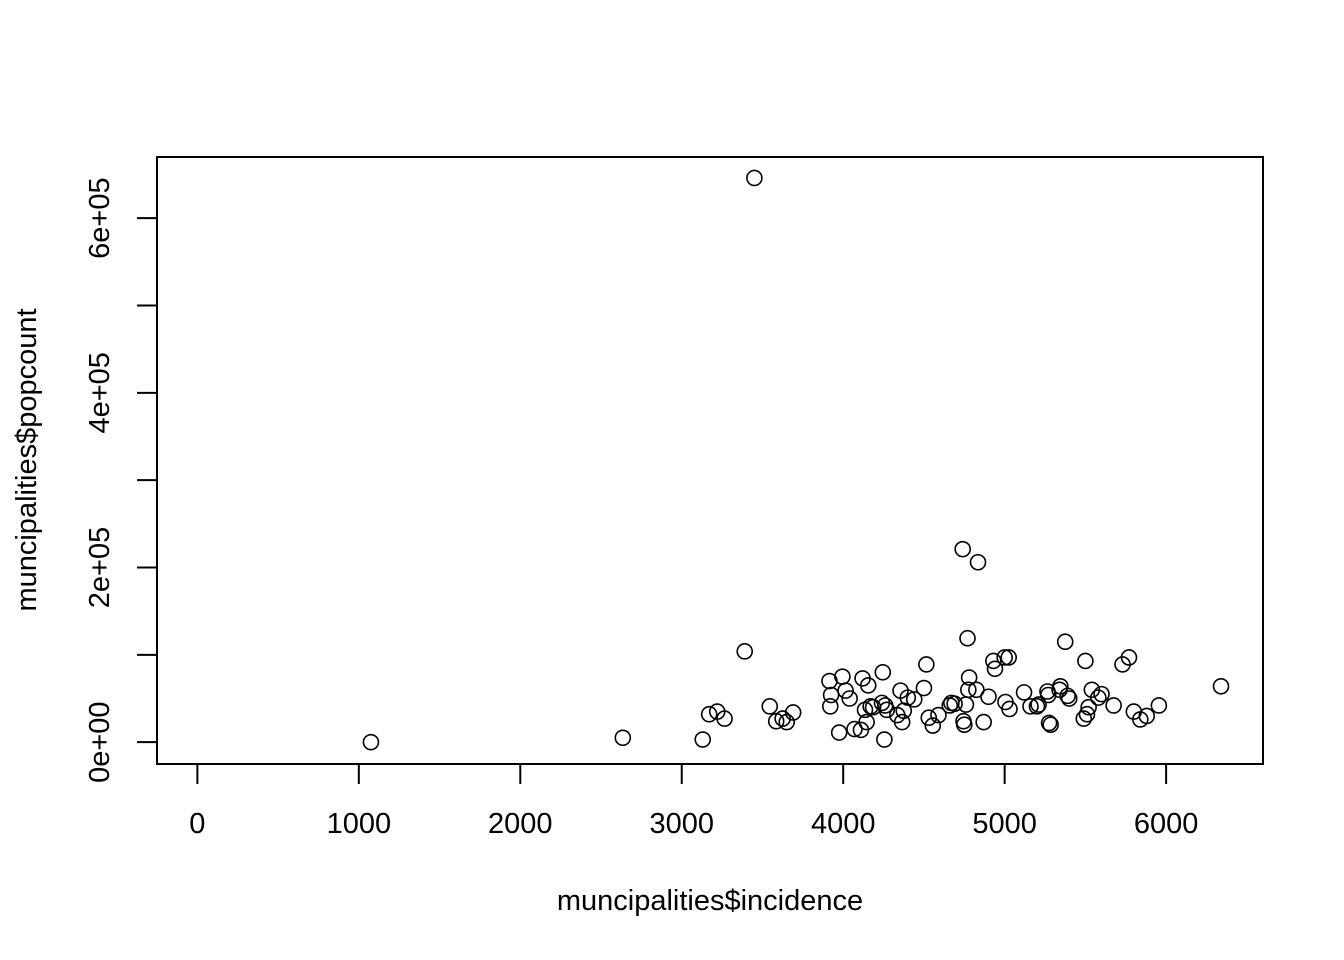 The height and width of the screenshot is (960, 1344). What do you see at coordinates (100, 567) in the screenshot?
I see `y-tick-label: 2e+05` at bounding box center [100, 567].